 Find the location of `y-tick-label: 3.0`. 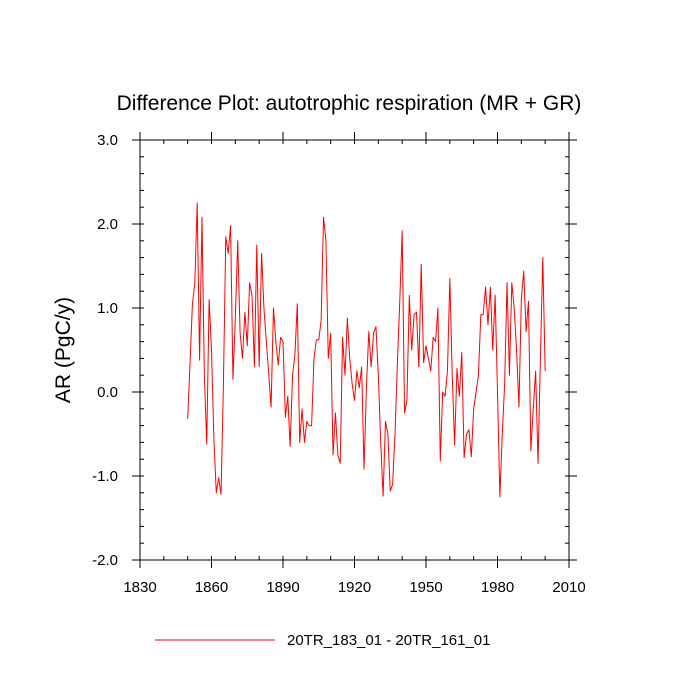

y-tick-label: 3.0 is located at coordinates (107, 140).